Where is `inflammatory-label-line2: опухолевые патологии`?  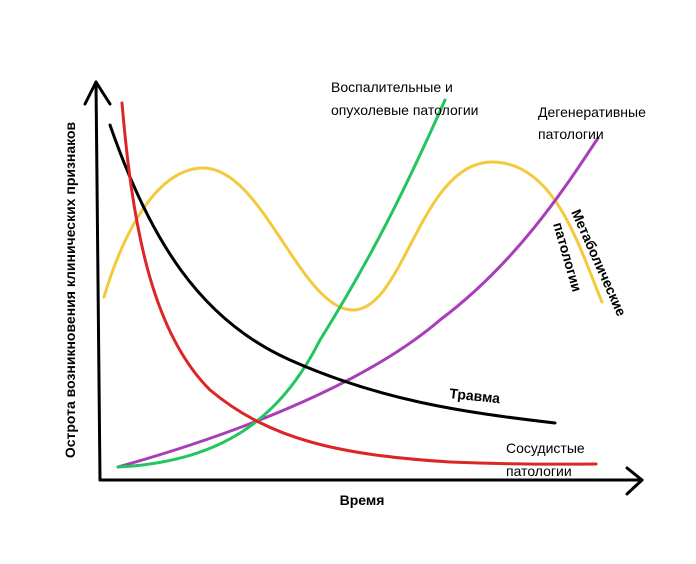
inflammatory-label-line2: опухолевые патологии is located at coordinates (404, 110).